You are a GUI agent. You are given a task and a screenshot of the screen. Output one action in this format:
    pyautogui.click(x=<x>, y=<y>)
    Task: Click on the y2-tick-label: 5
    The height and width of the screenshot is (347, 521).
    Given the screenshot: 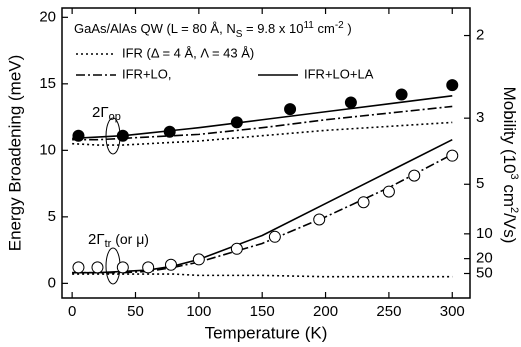 What is the action you would take?
    pyautogui.click(x=480, y=183)
    